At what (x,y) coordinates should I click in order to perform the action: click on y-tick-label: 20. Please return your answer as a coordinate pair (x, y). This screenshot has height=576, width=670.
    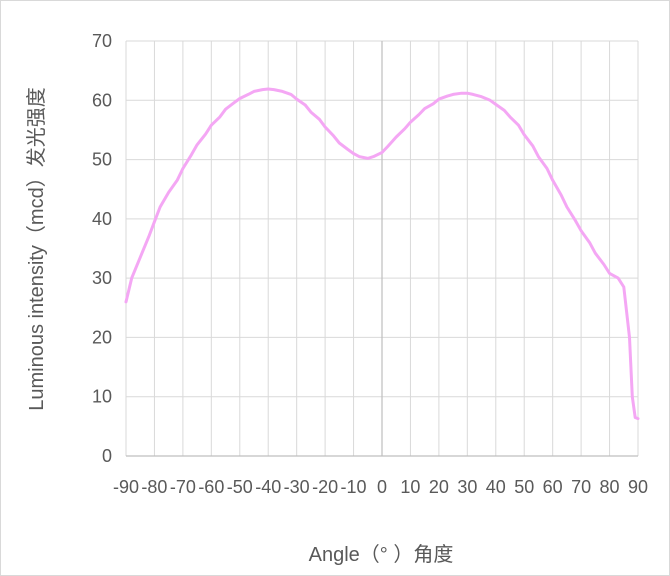
    Looking at the image, I should click on (102, 337).